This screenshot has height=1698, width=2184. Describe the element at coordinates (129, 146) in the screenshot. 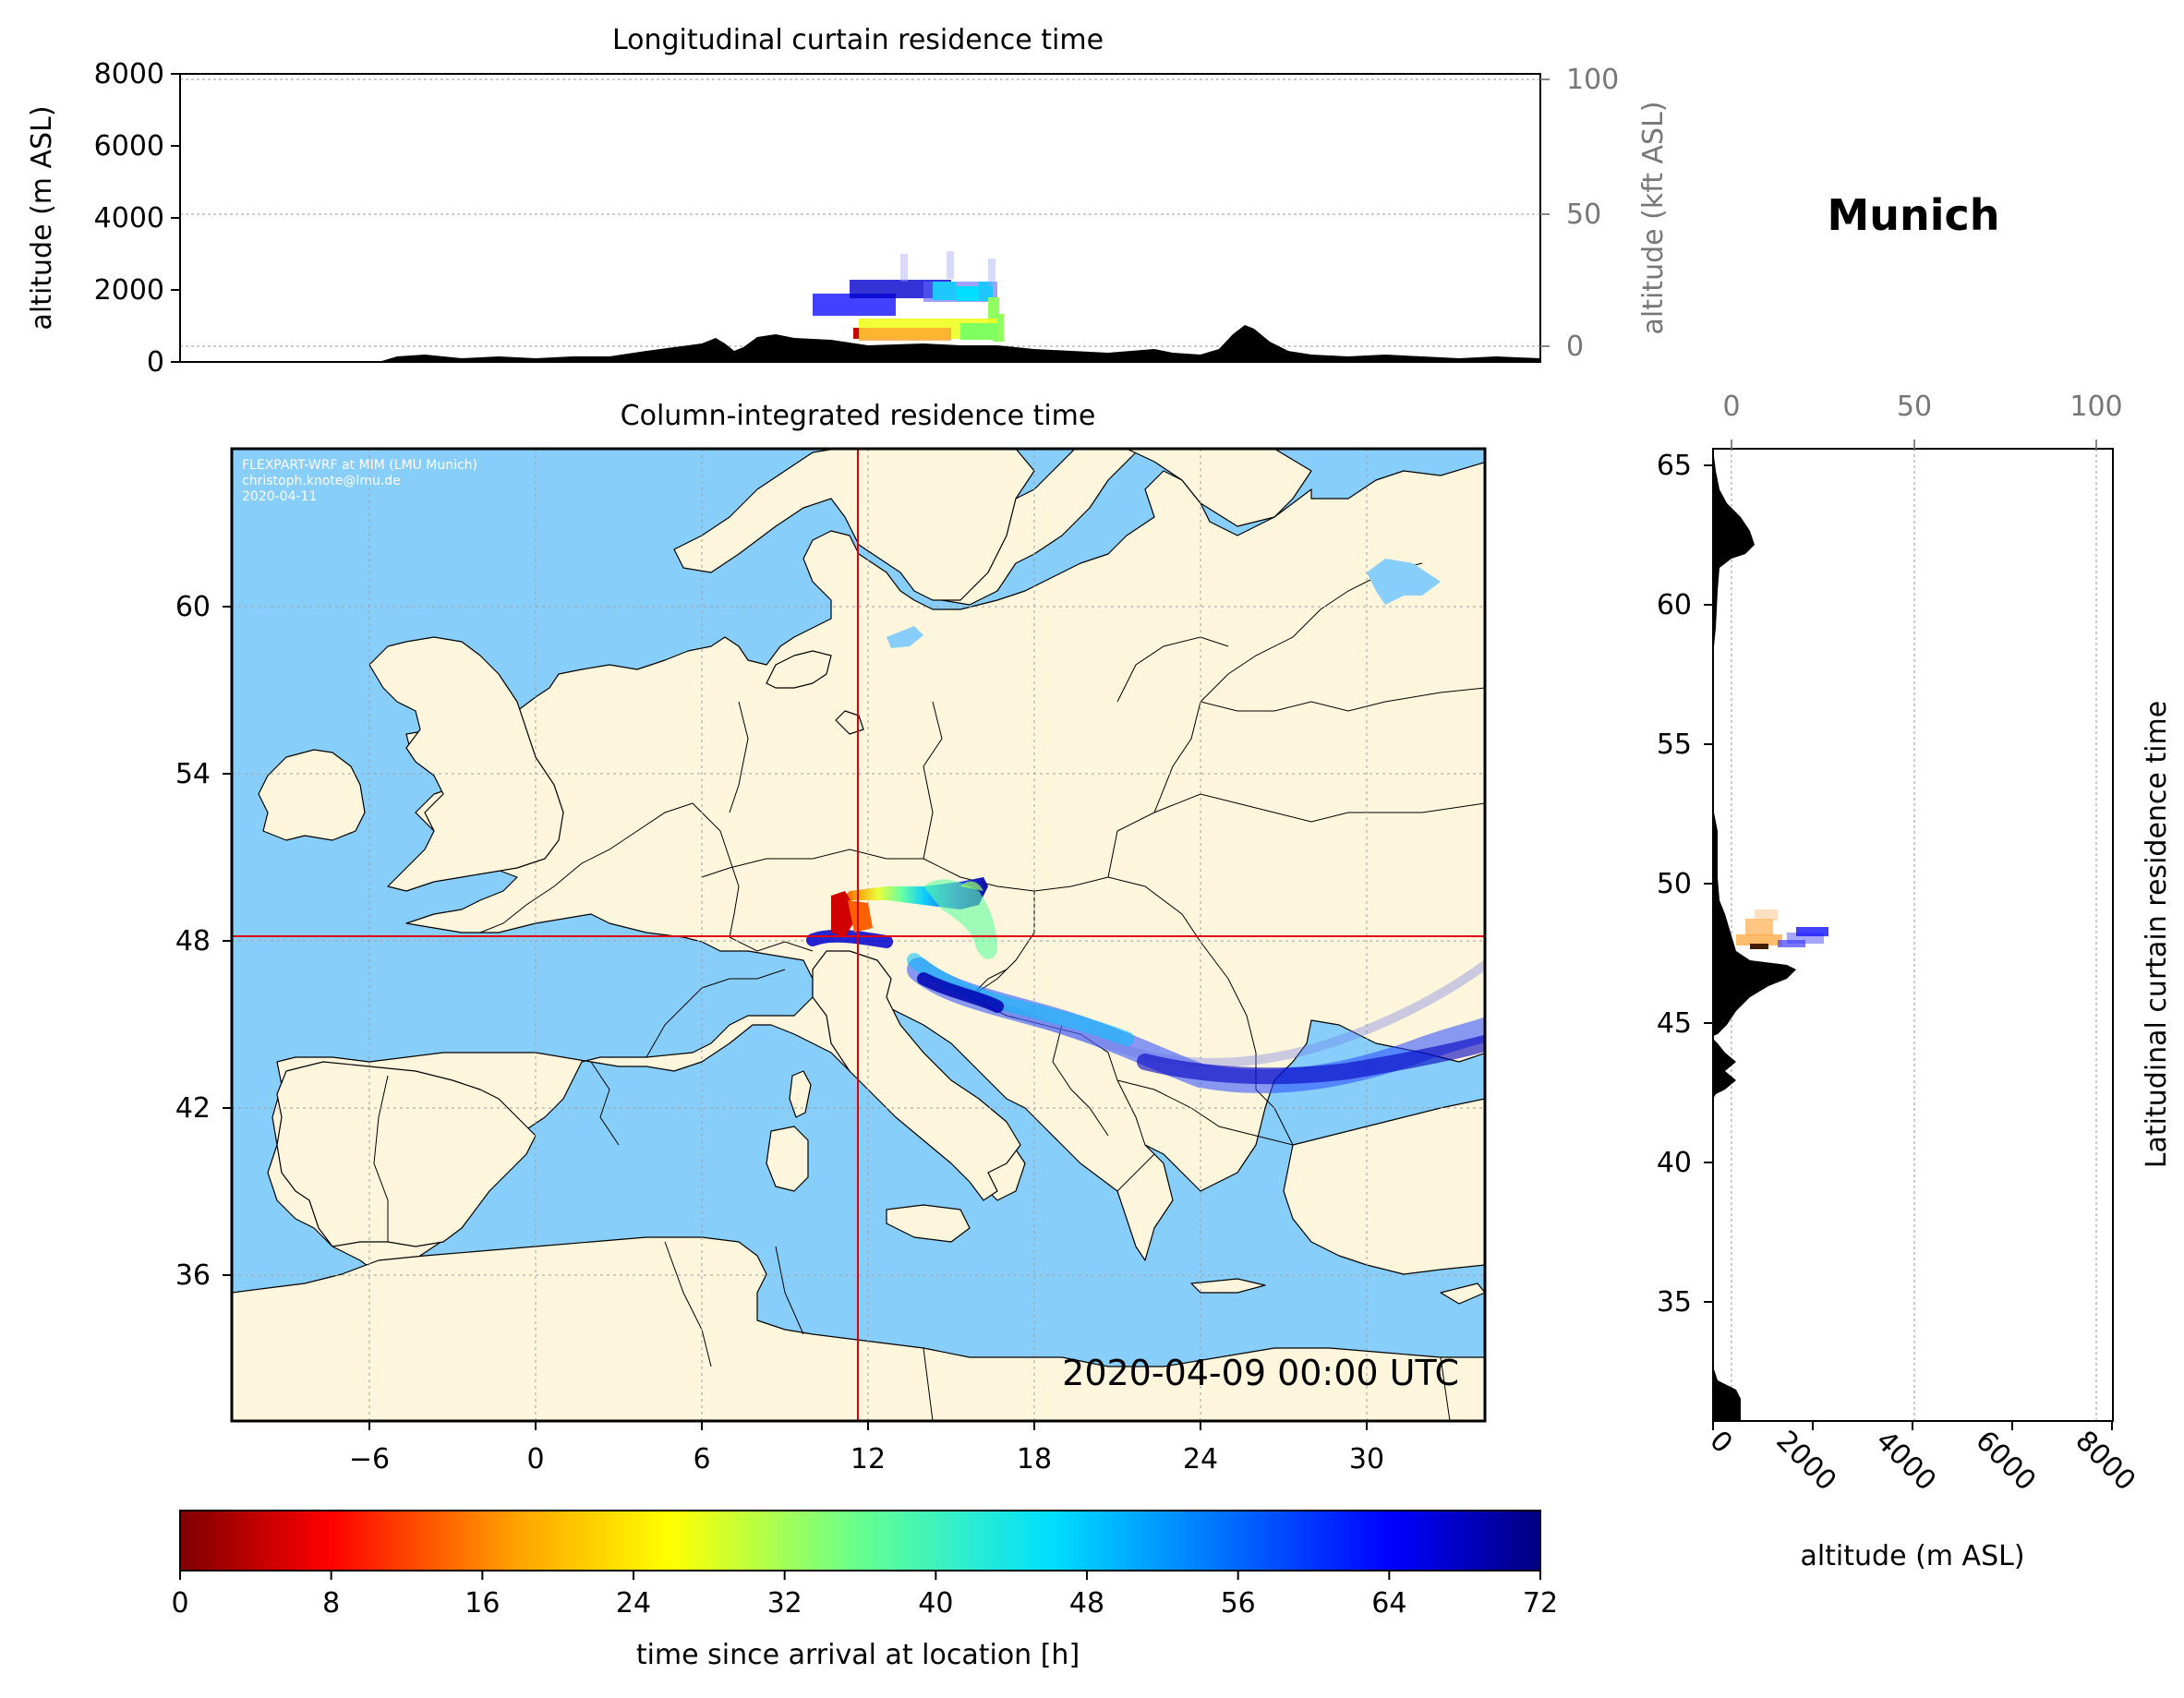

I see `top-ytick-label: 6000` at that location.